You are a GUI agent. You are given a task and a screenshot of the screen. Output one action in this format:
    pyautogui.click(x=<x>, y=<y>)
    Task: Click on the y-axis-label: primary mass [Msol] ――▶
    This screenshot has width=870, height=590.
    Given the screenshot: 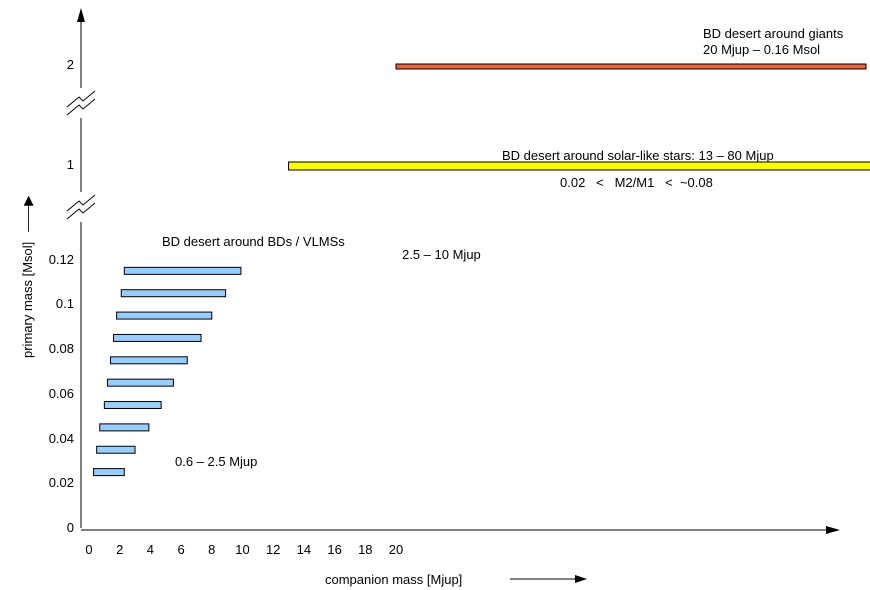 What is the action you would take?
    pyautogui.click(x=28, y=277)
    